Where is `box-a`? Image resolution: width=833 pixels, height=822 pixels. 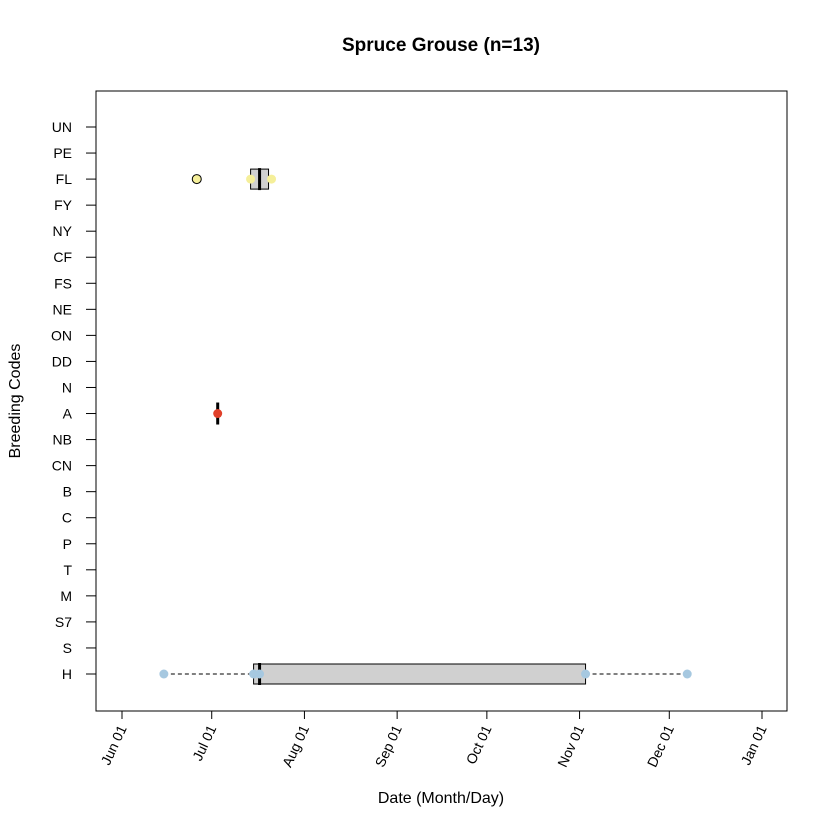 box-a is located at coordinates (218, 413).